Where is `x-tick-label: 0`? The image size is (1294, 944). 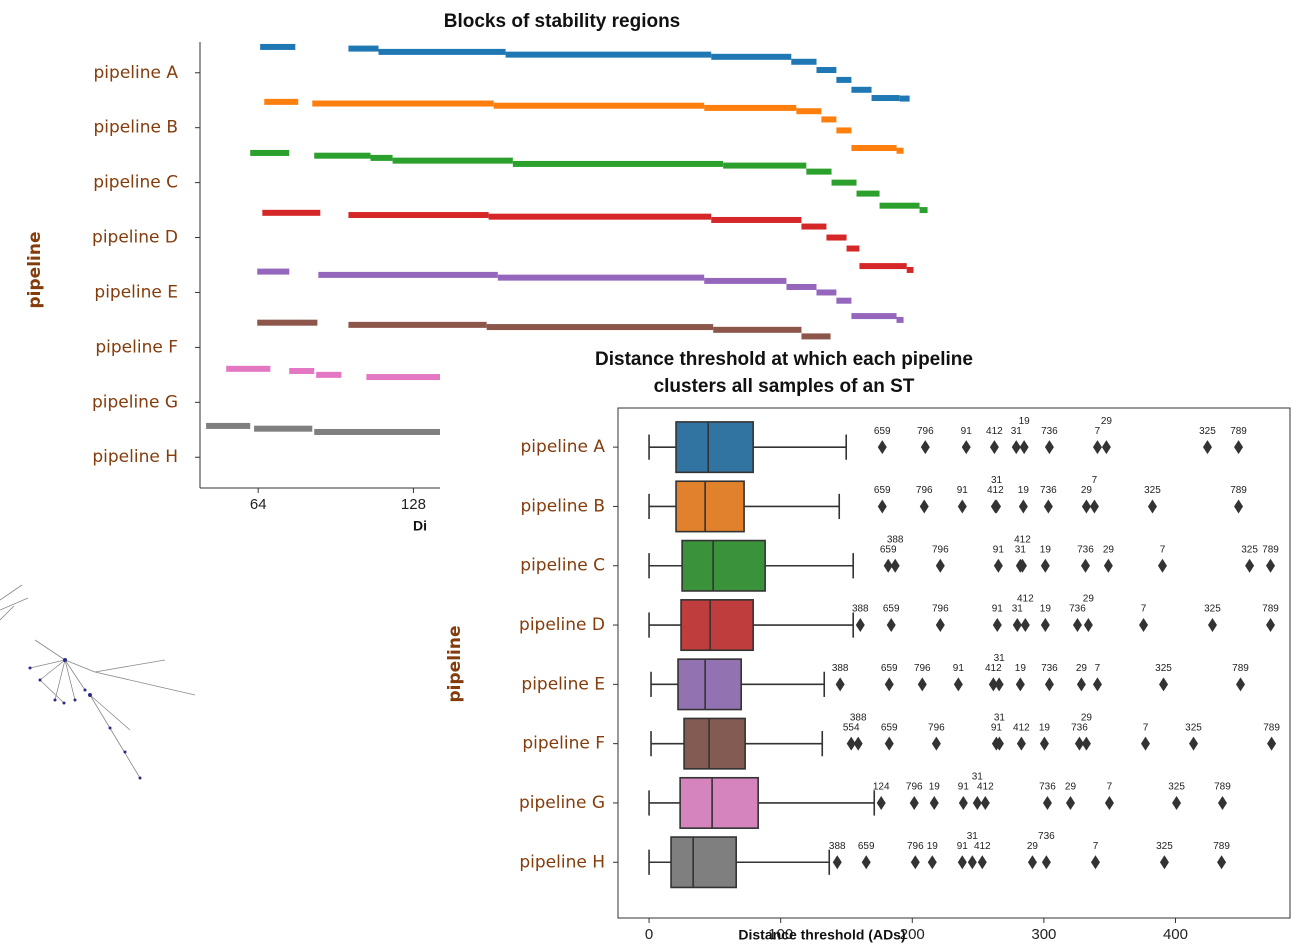 x-tick-label: 0 is located at coordinates (649, 934).